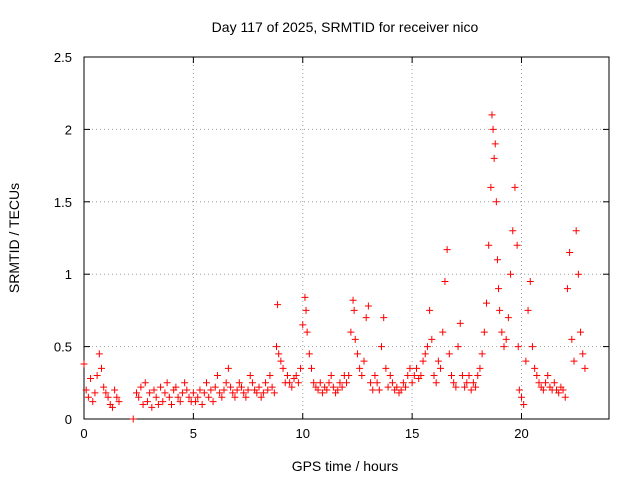 The height and width of the screenshot is (480, 640). I want to click on y-tick-label: 1, so click(68, 274).